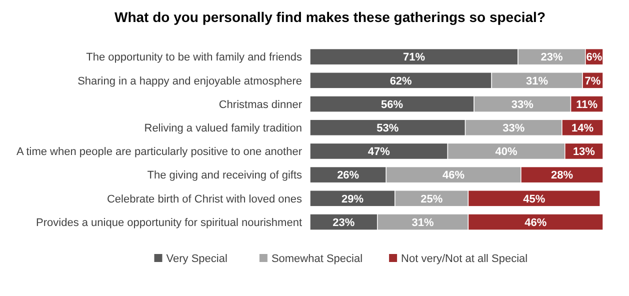  What do you see at coordinates (348, 176) in the screenshot?
I see `data-label: 26%` at bounding box center [348, 176].